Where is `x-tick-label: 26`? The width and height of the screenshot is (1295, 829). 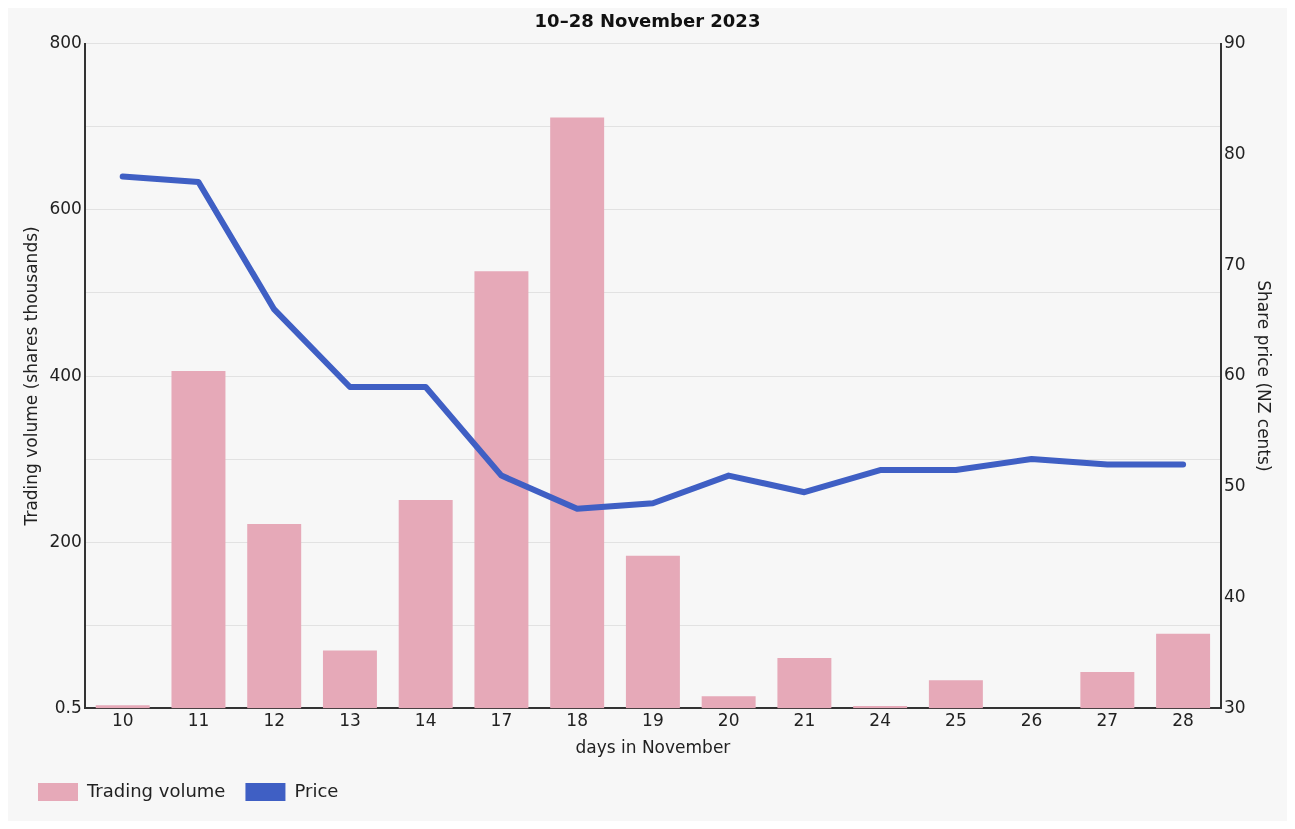
x-tick-label: 26 is located at coordinates (1031, 719).